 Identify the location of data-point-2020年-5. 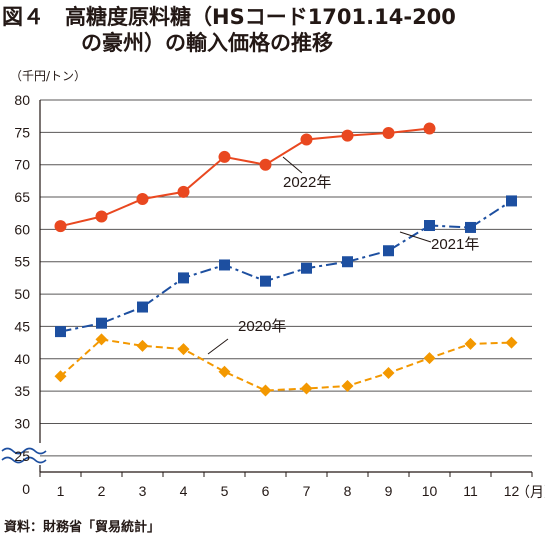
(224, 371).